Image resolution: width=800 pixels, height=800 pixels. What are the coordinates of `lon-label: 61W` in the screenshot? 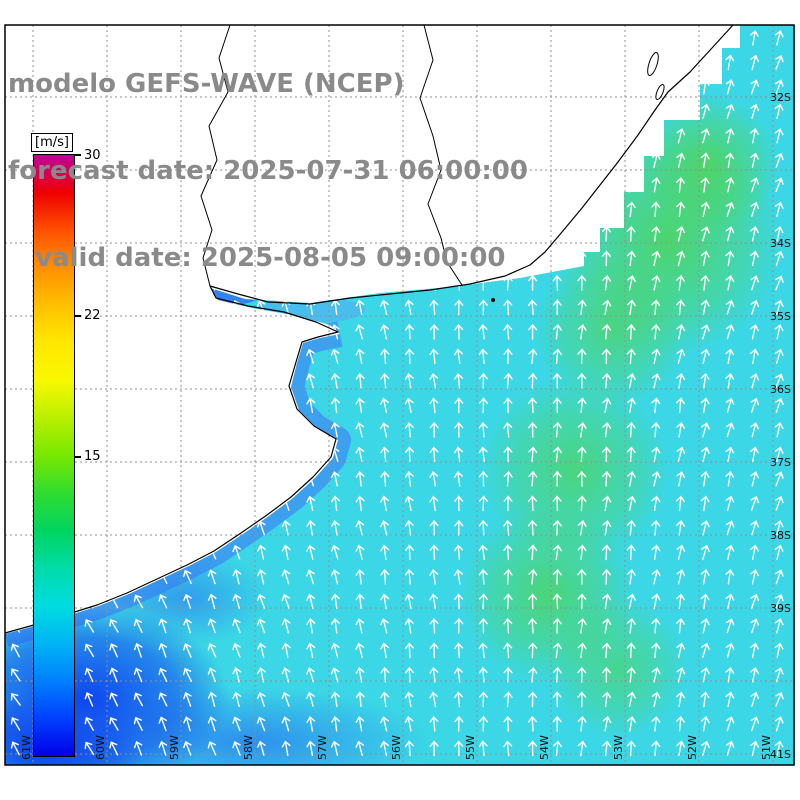 It's located at (26, 747).